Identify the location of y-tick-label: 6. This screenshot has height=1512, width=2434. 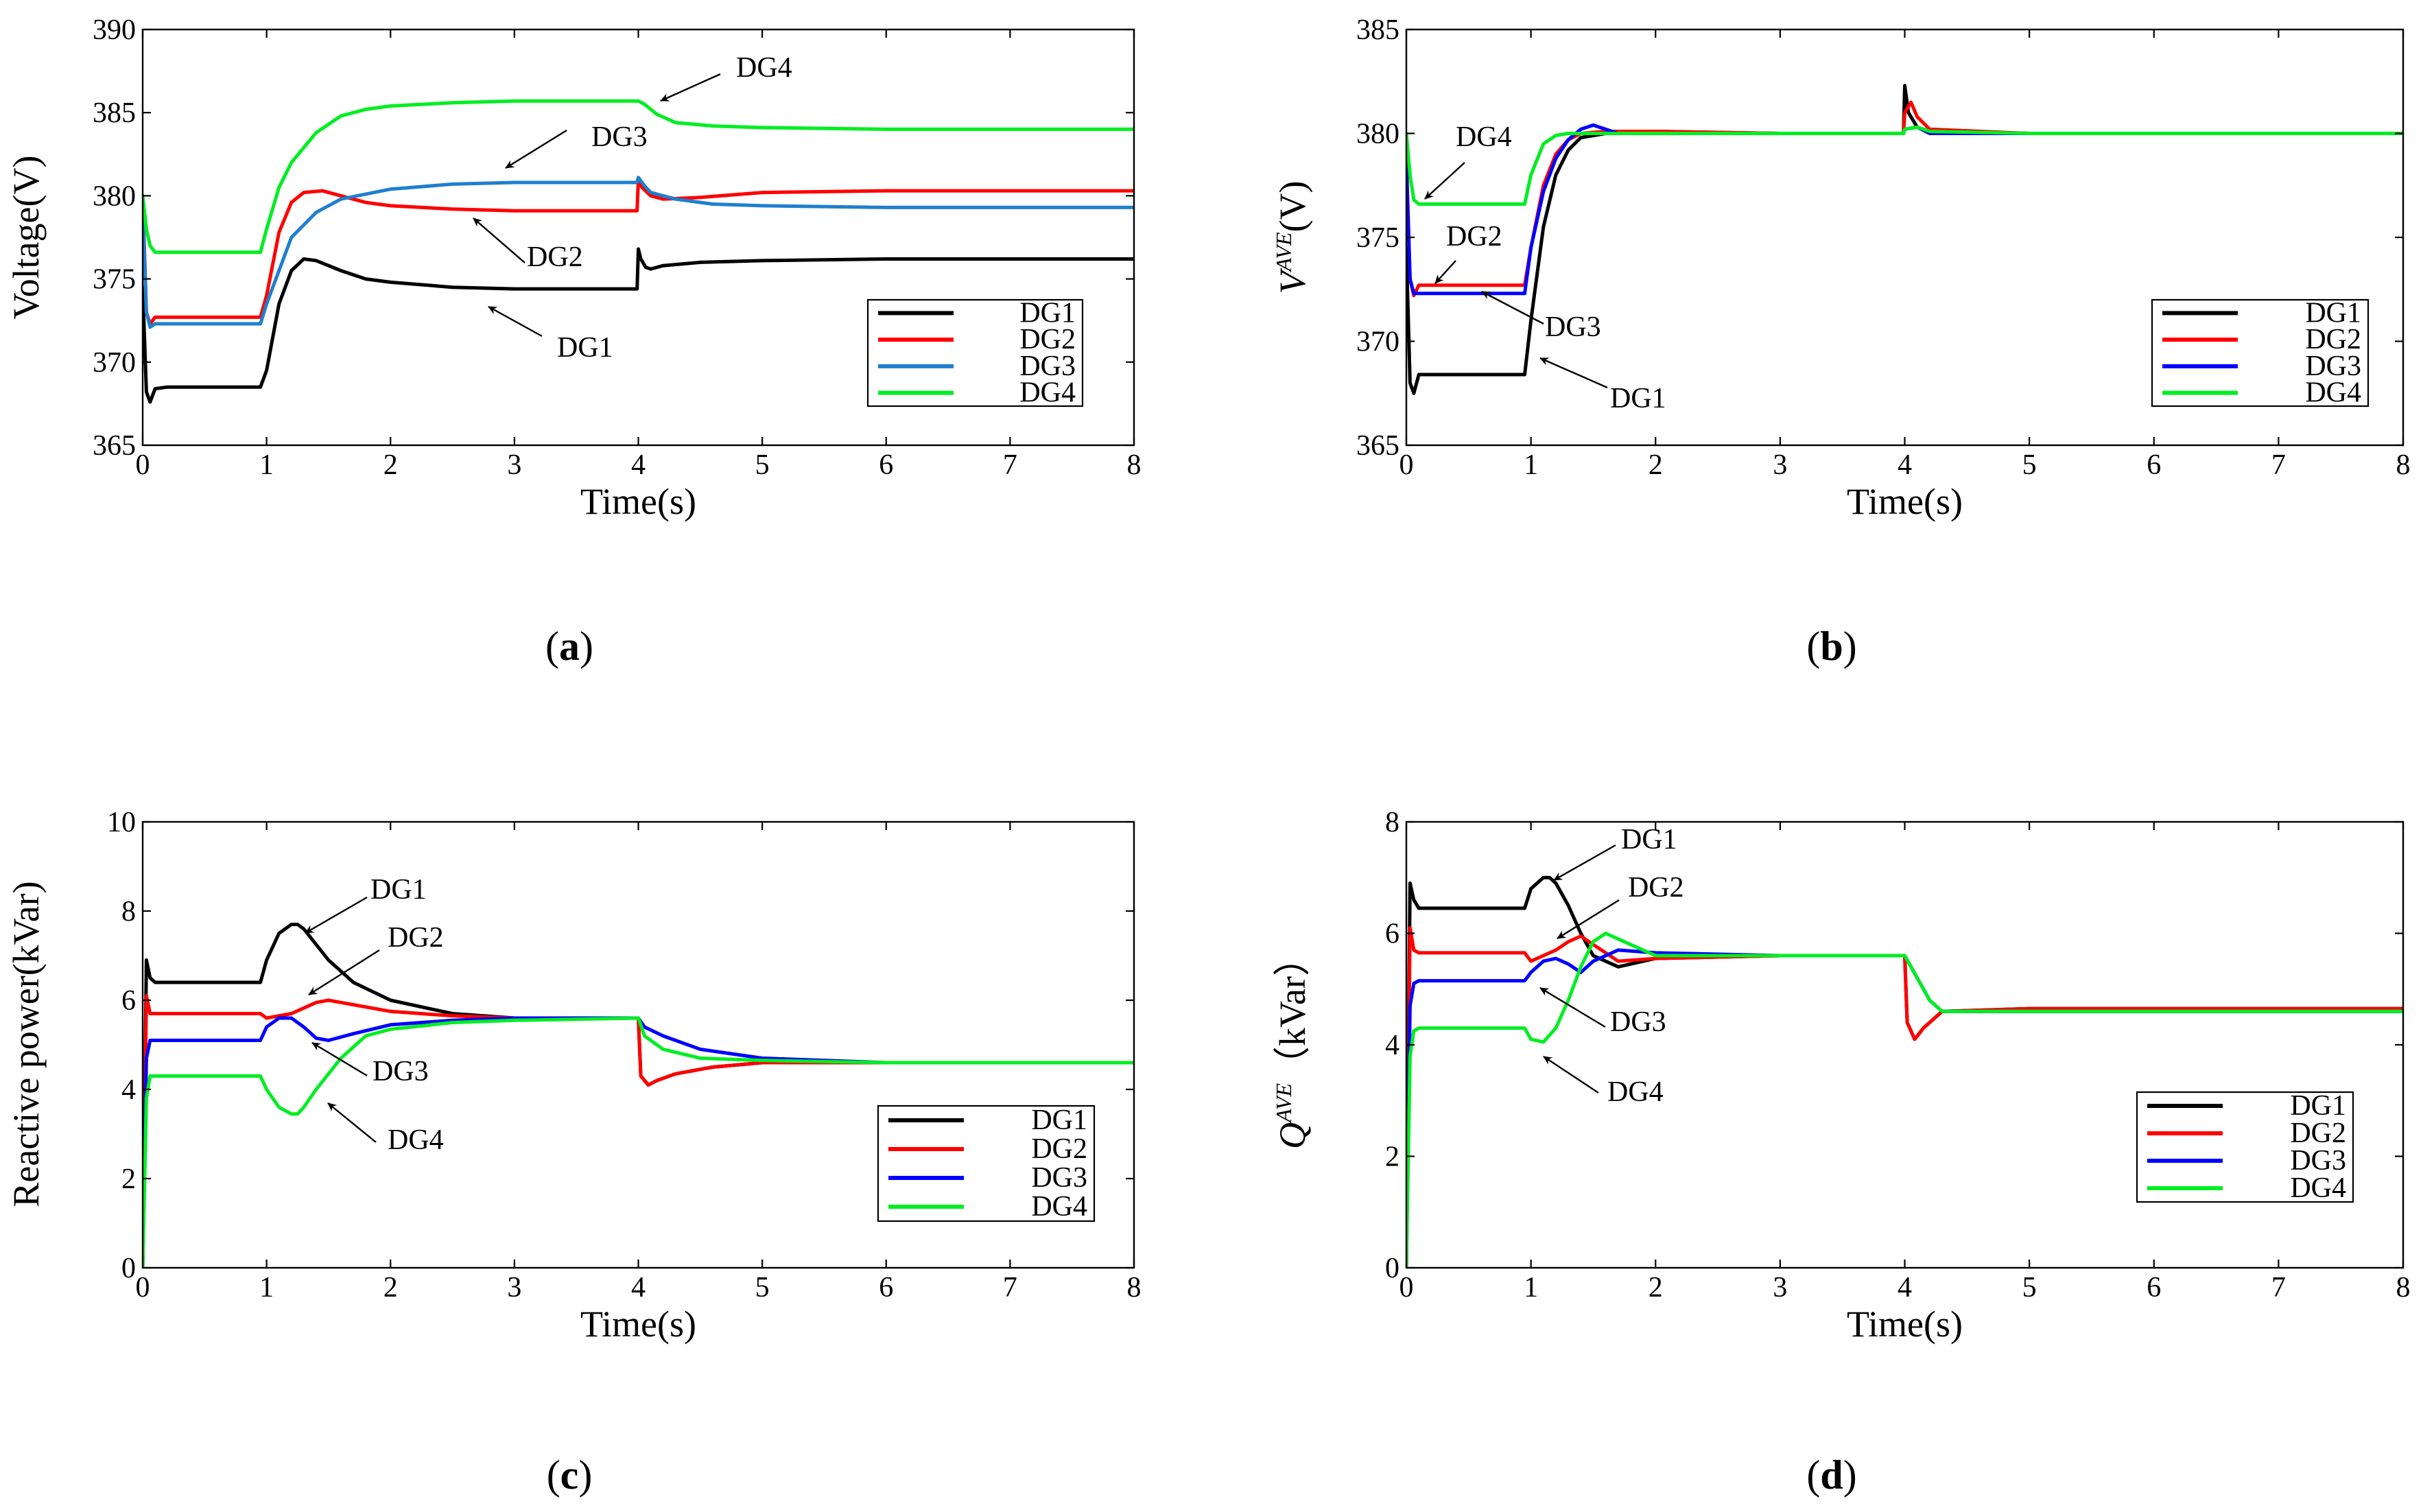
(128, 1001).